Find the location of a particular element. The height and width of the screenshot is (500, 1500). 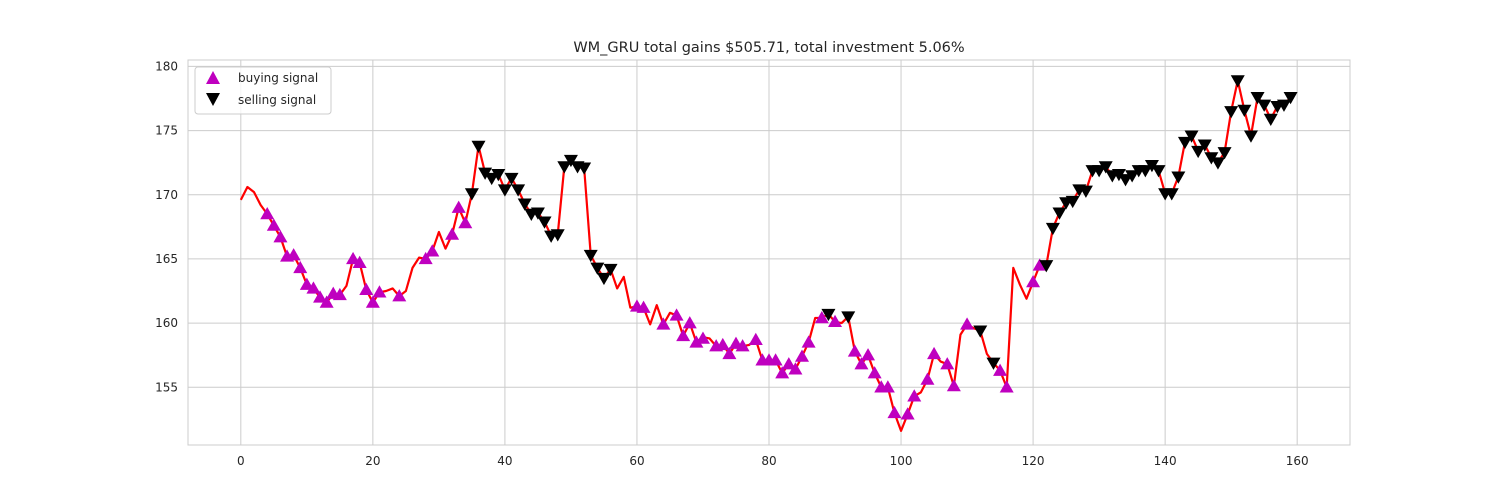

x-tick-label: 60 is located at coordinates (636, 461).